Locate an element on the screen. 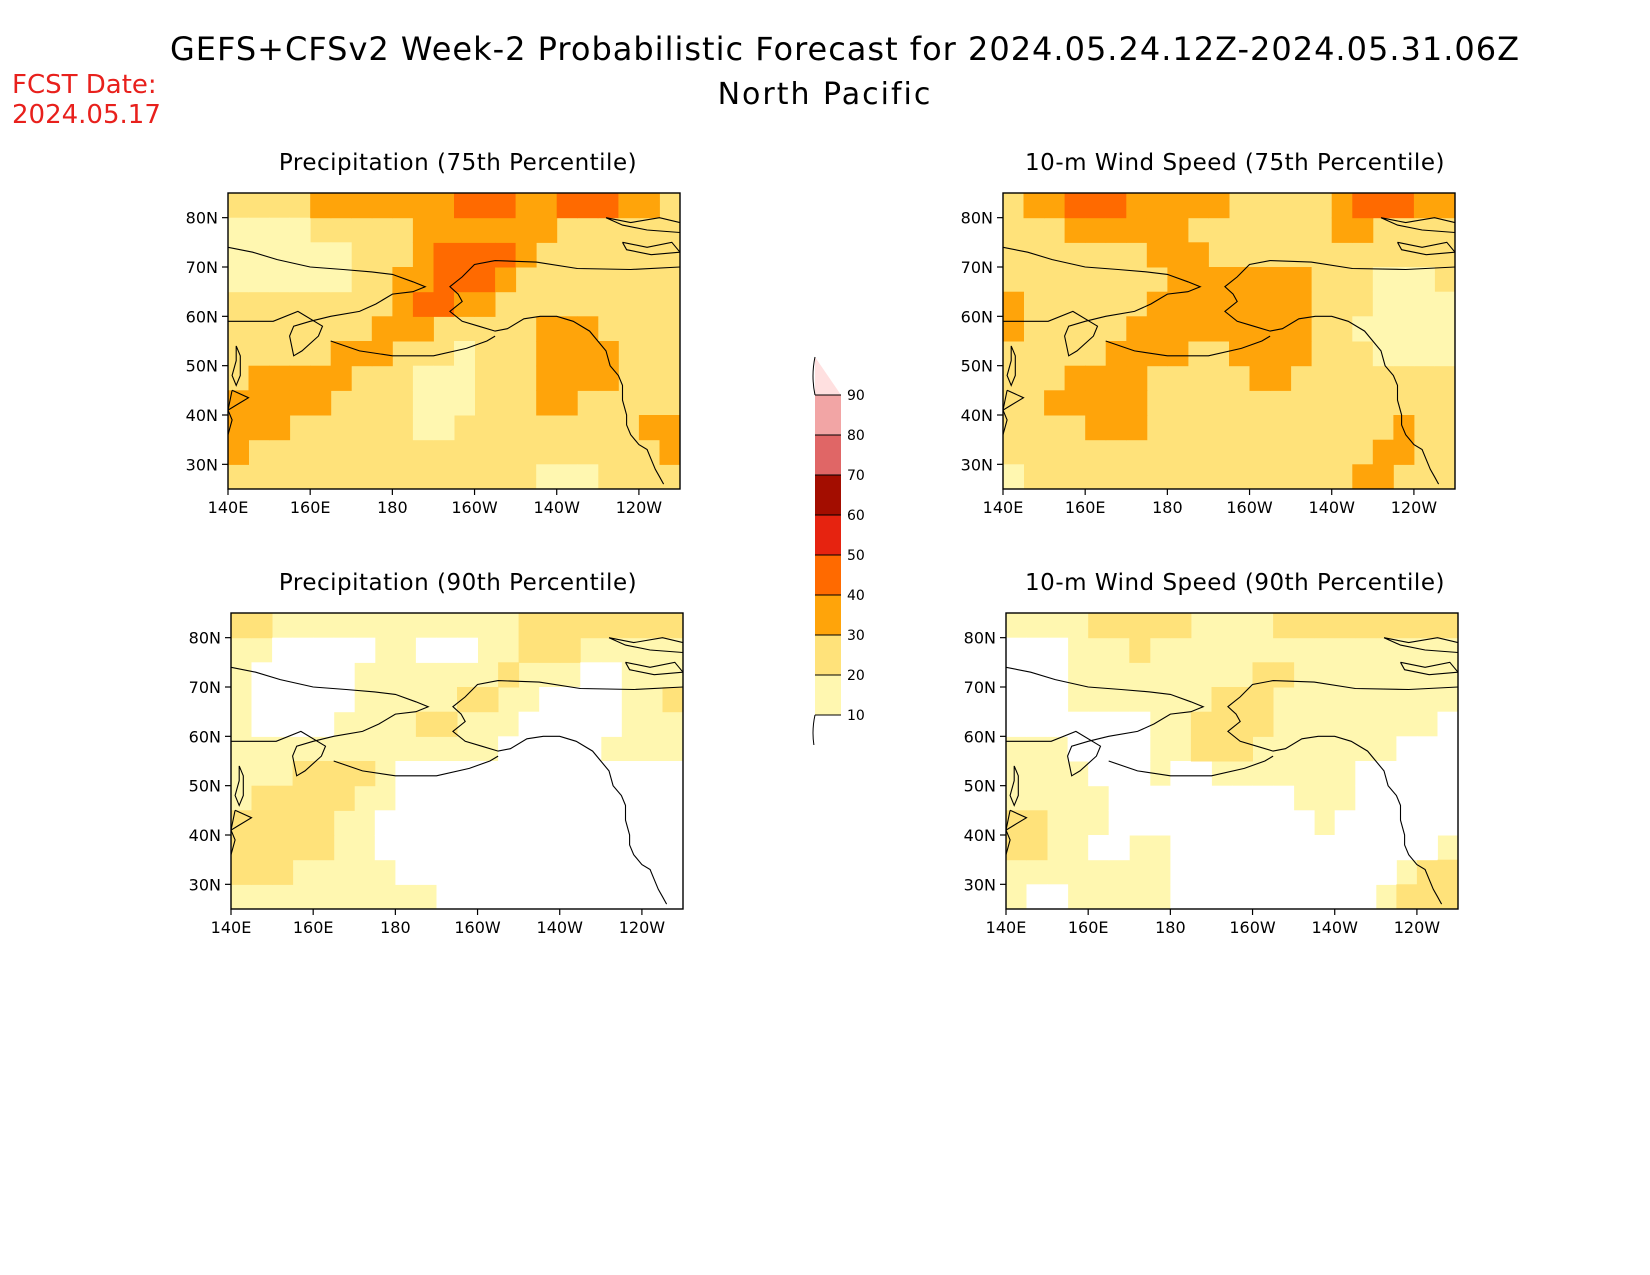 The image size is (1650, 1275). colorbar-segment is located at coordinates (828, 575).